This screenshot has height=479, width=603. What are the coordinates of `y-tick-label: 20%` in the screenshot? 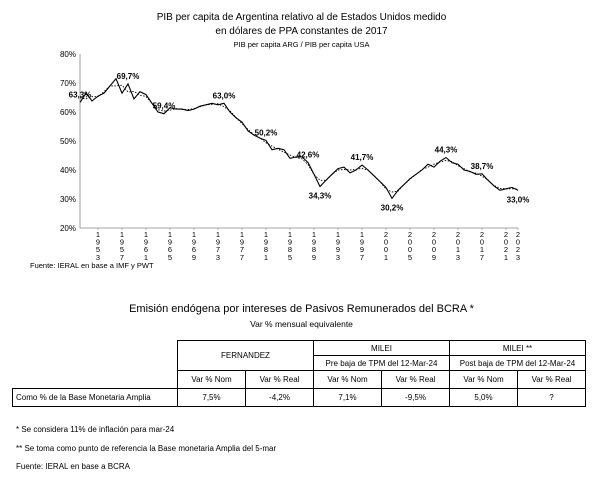 It's located at (68, 228).